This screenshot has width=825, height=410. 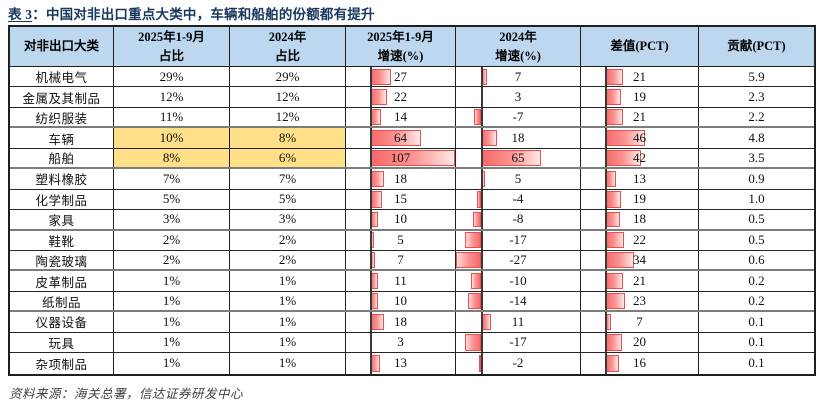 I want to click on table-row: 玩具 1% 1% 3 -17 20 0.1, so click(x=412, y=343).